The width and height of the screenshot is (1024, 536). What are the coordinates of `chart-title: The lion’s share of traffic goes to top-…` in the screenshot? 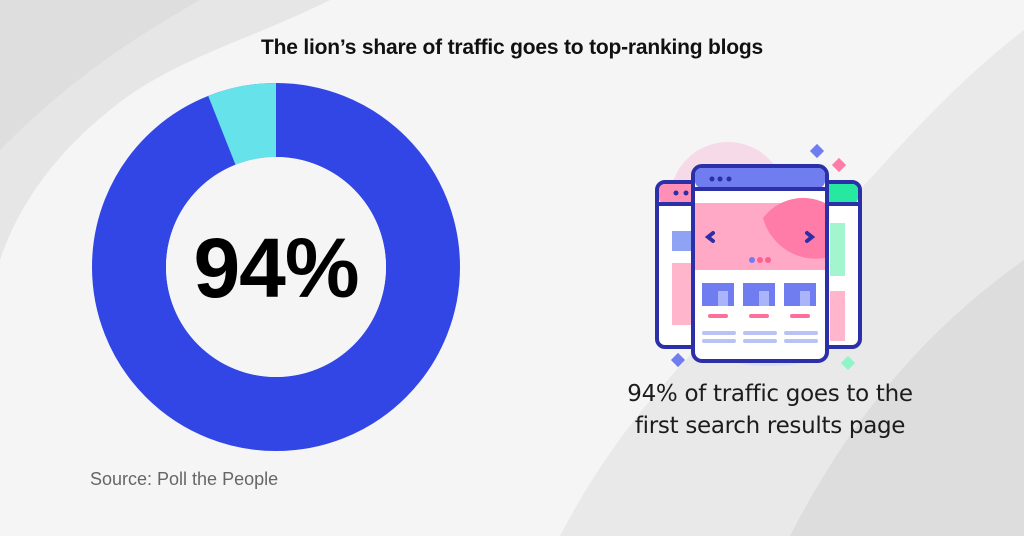 It's located at (512, 47).